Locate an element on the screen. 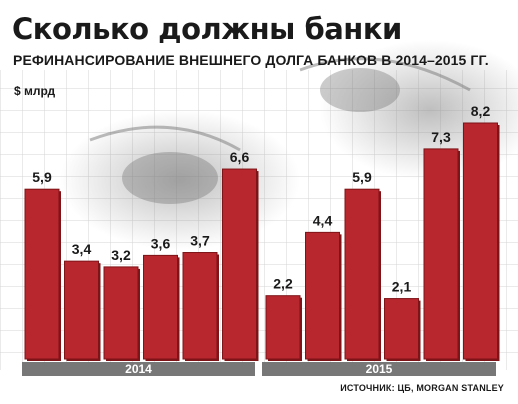 The width and height of the screenshot is (518, 404). source-note: ИСТОЧНИК: ЦБ, MORGAN STANLEY is located at coordinates (422, 388).